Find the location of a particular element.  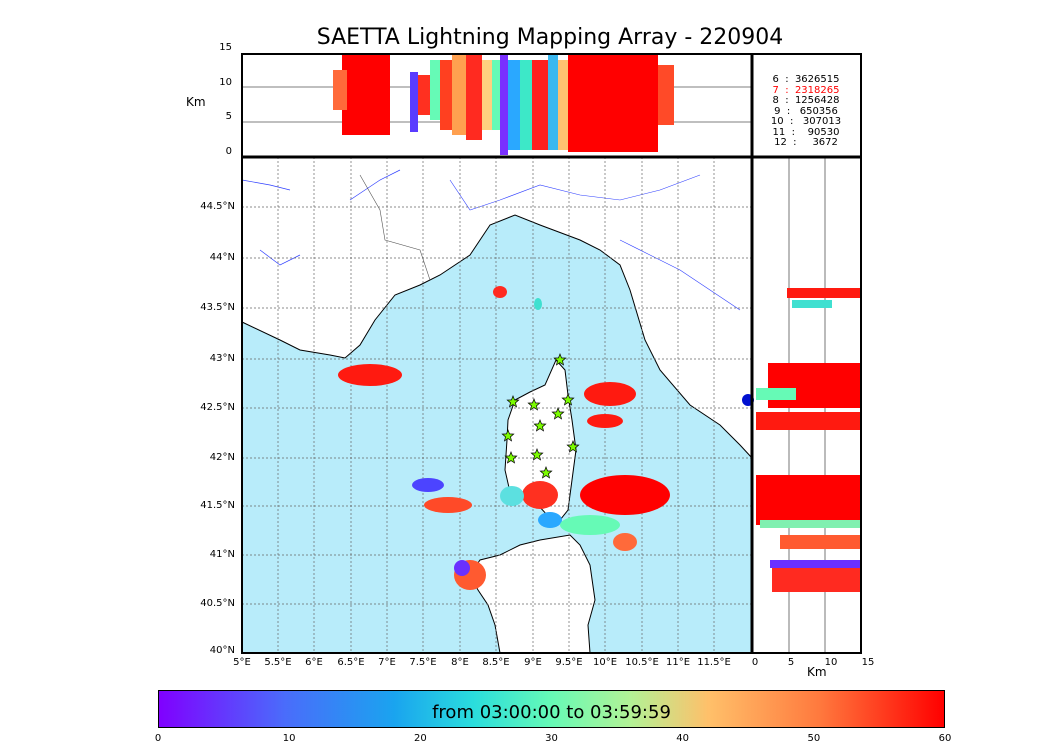

colorbar-tick: 0 is located at coordinates (158, 738).